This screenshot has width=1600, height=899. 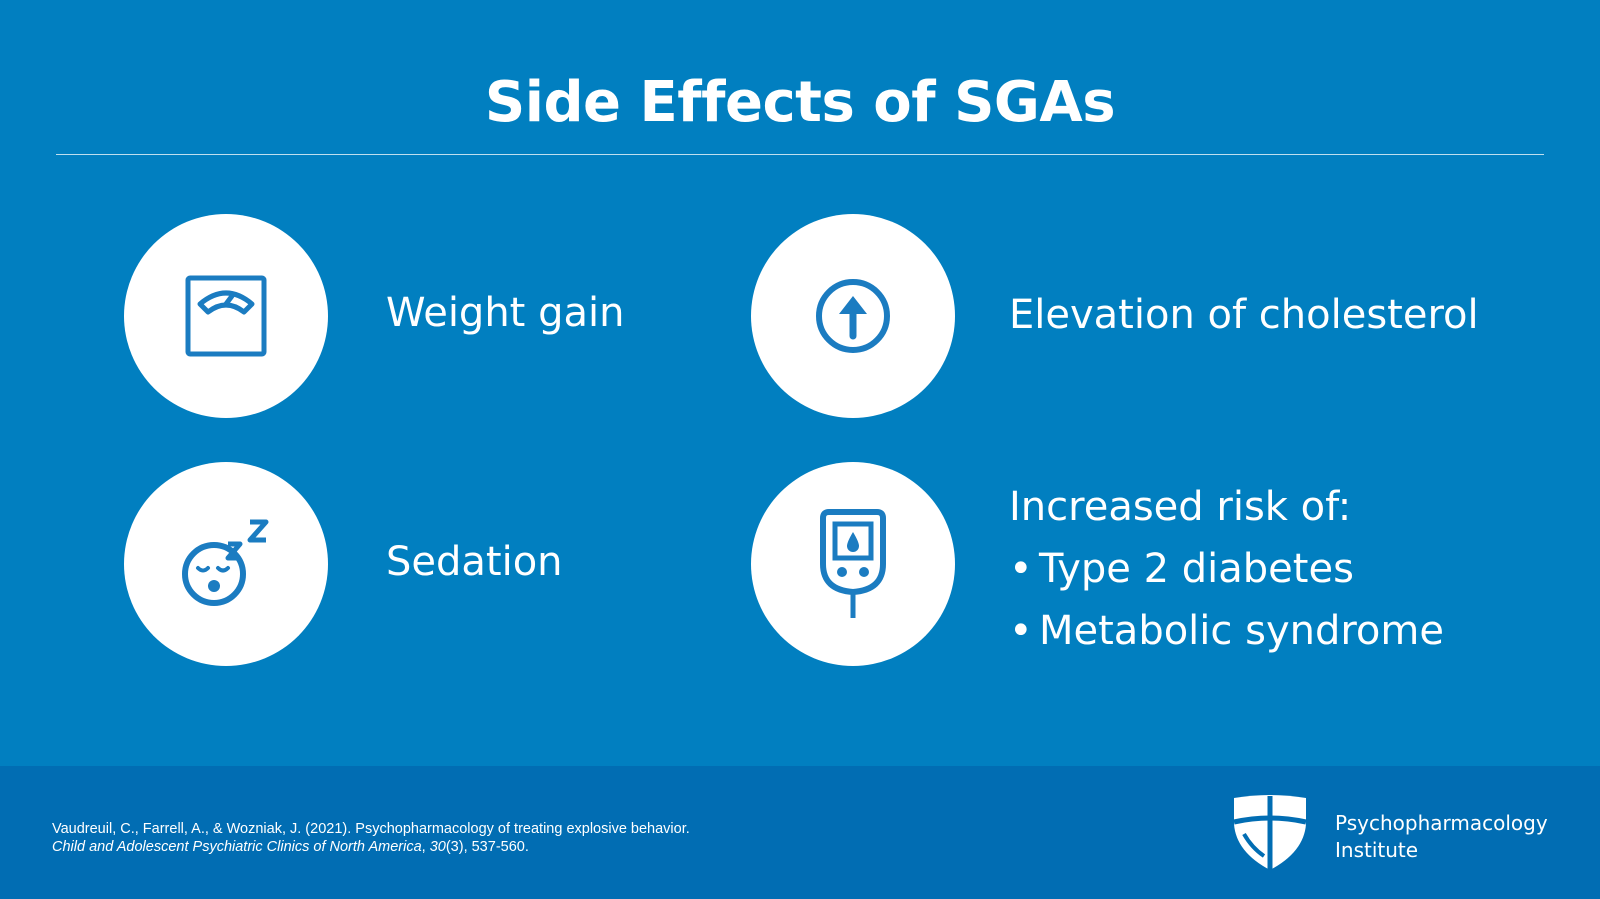 What do you see at coordinates (1244, 315) in the screenshot?
I see `cholesterol-label: Elevation of cholesterol` at bounding box center [1244, 315].